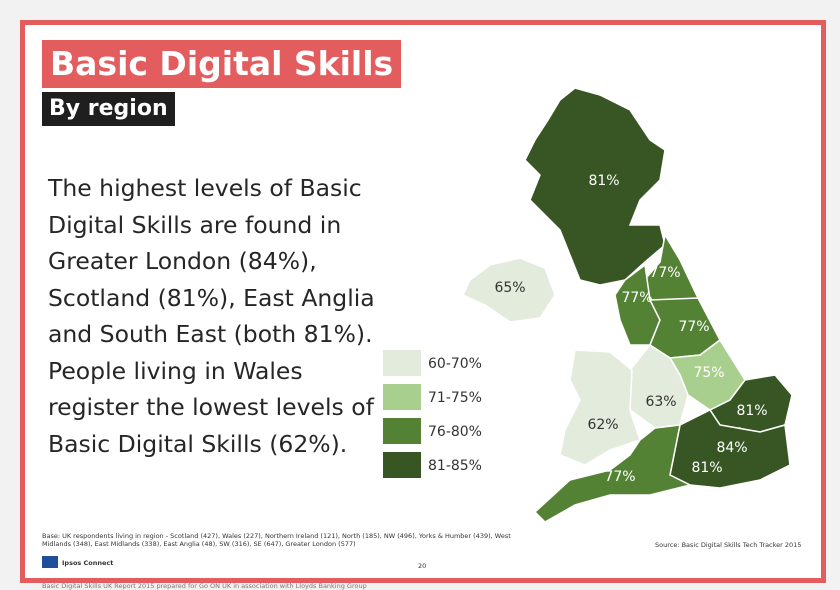  I want to click on region-scotland, so click(595, 186).